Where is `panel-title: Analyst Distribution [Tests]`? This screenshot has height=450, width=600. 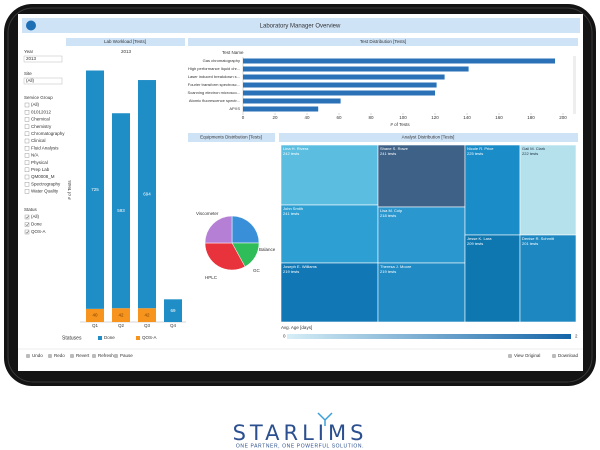
panel-title: Analyst Distribution [Tests] is located at coordinates (428, 137).